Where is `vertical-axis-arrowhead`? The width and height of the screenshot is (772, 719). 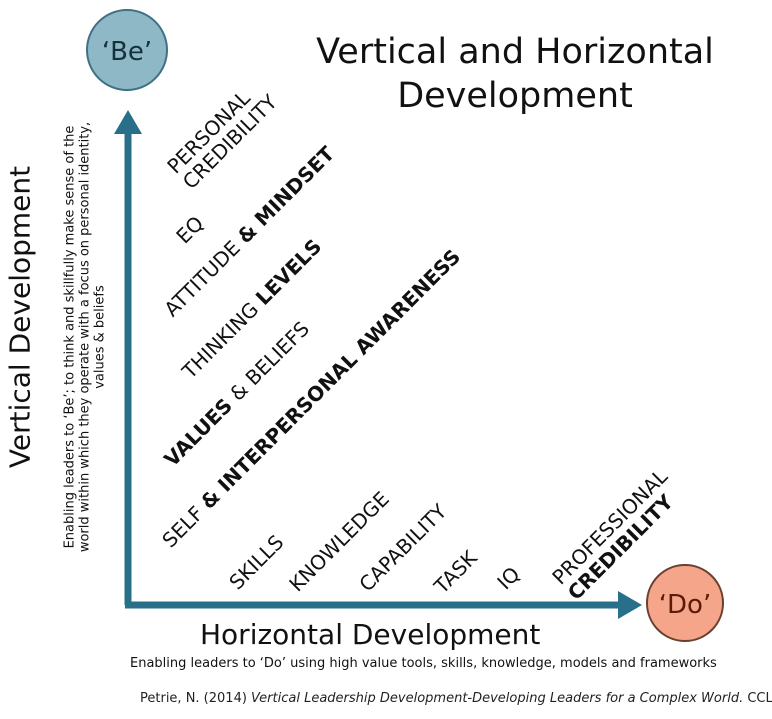
vertical-axis-arrowhead is located at coordinates (128, 122).